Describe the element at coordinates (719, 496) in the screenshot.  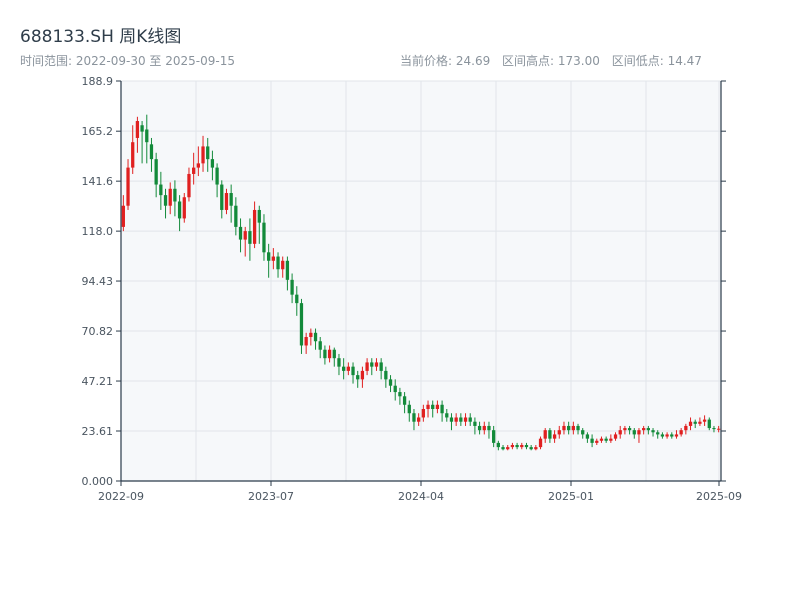
I see `x-tick-label: 2025-09` at that location.